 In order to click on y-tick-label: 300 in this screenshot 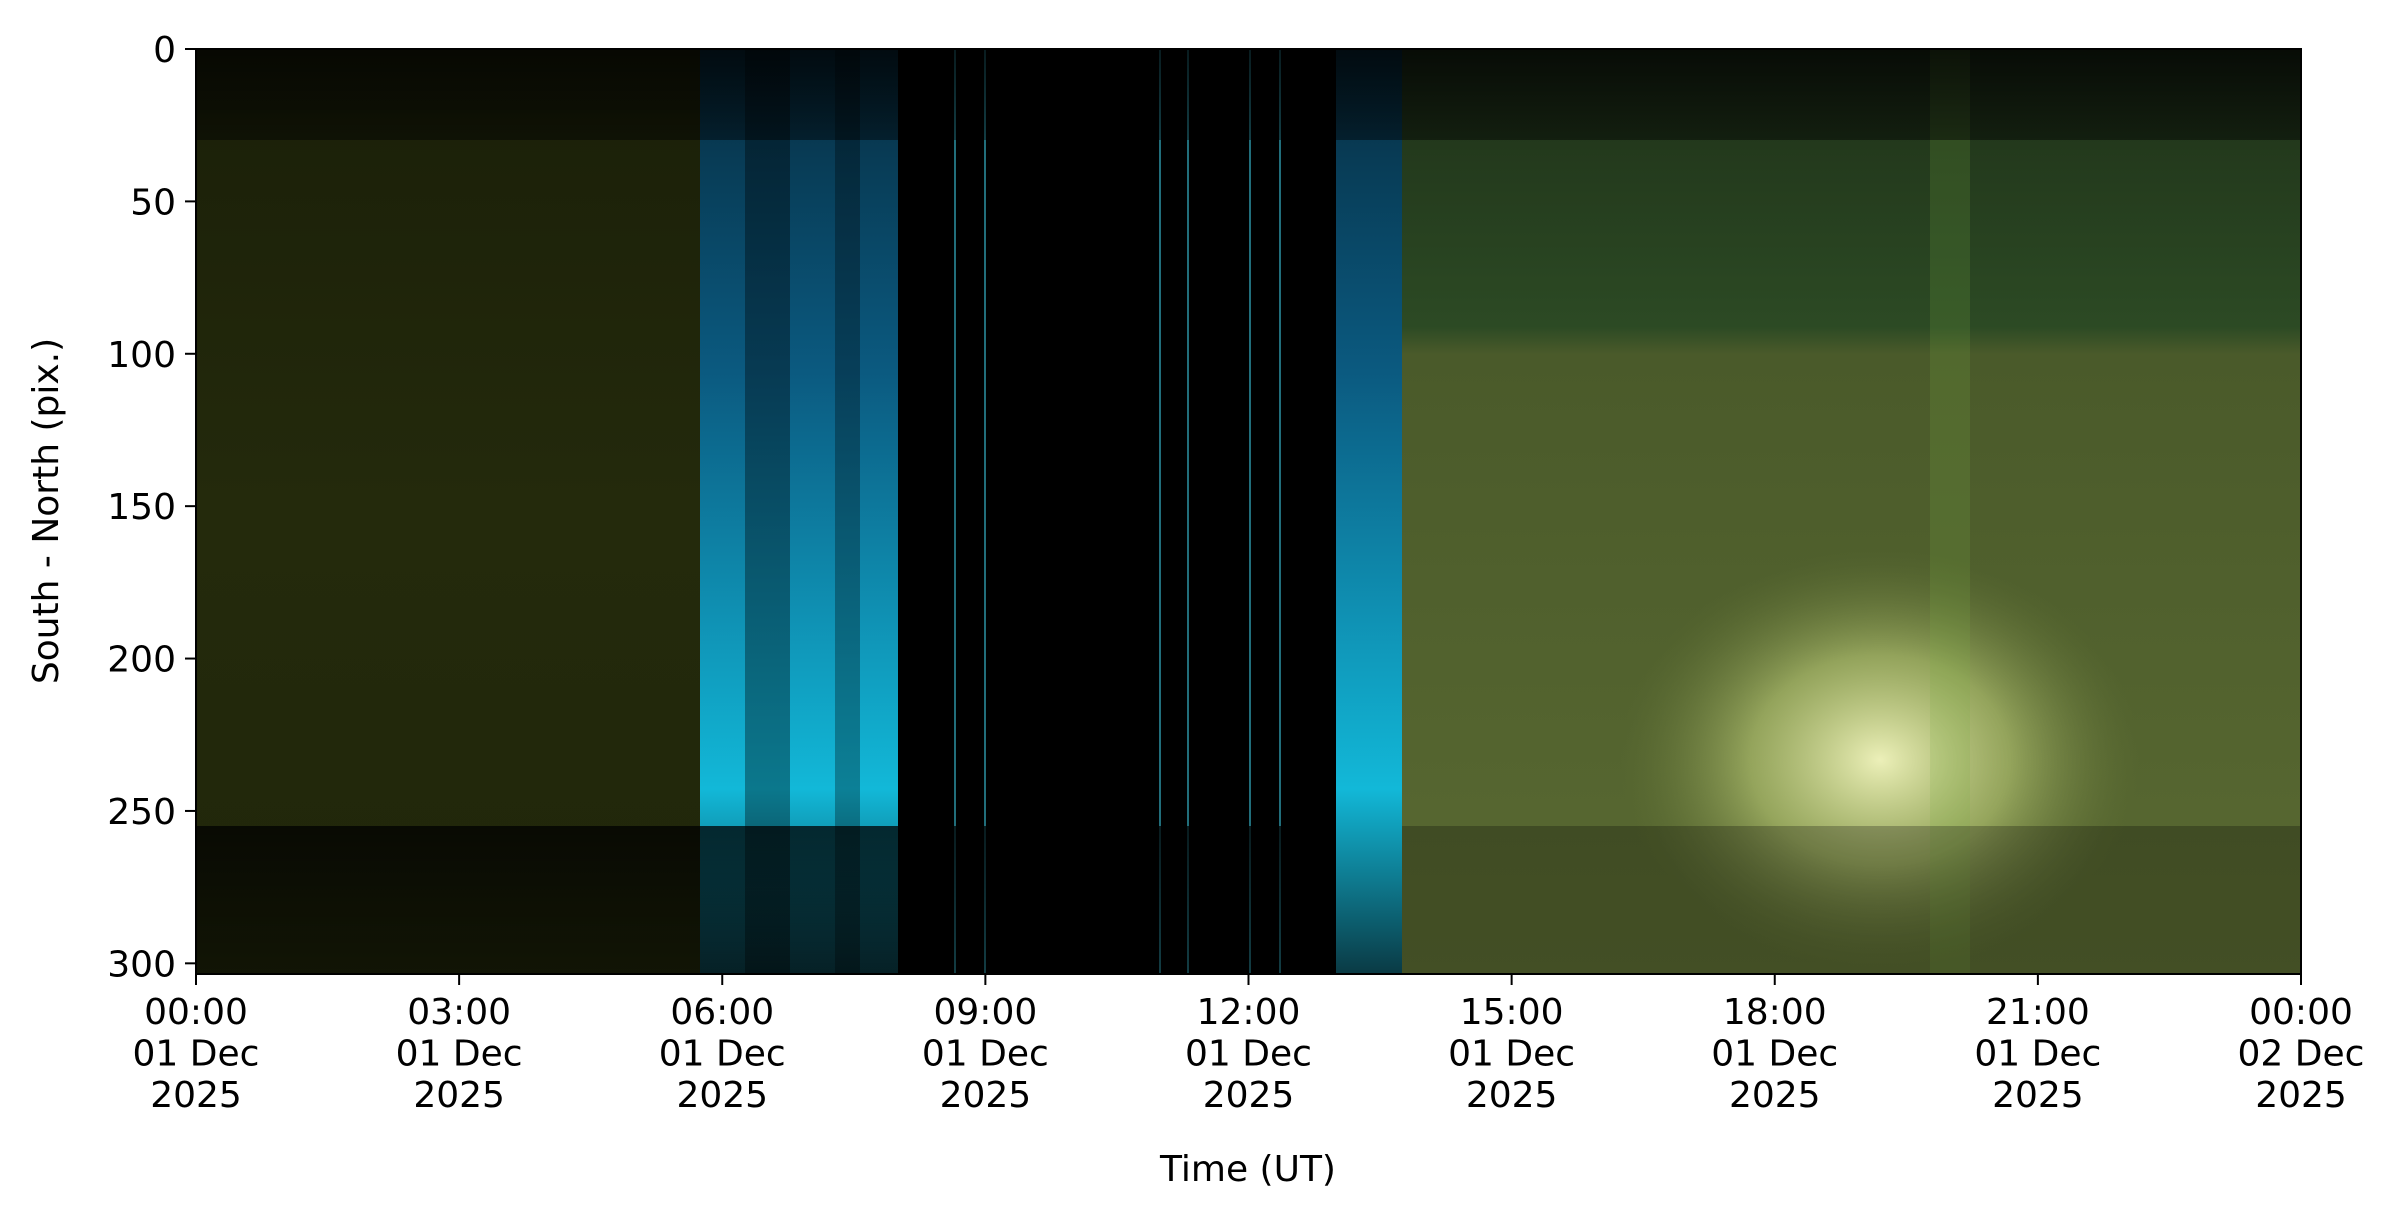, I will do `click(141, 964)`.